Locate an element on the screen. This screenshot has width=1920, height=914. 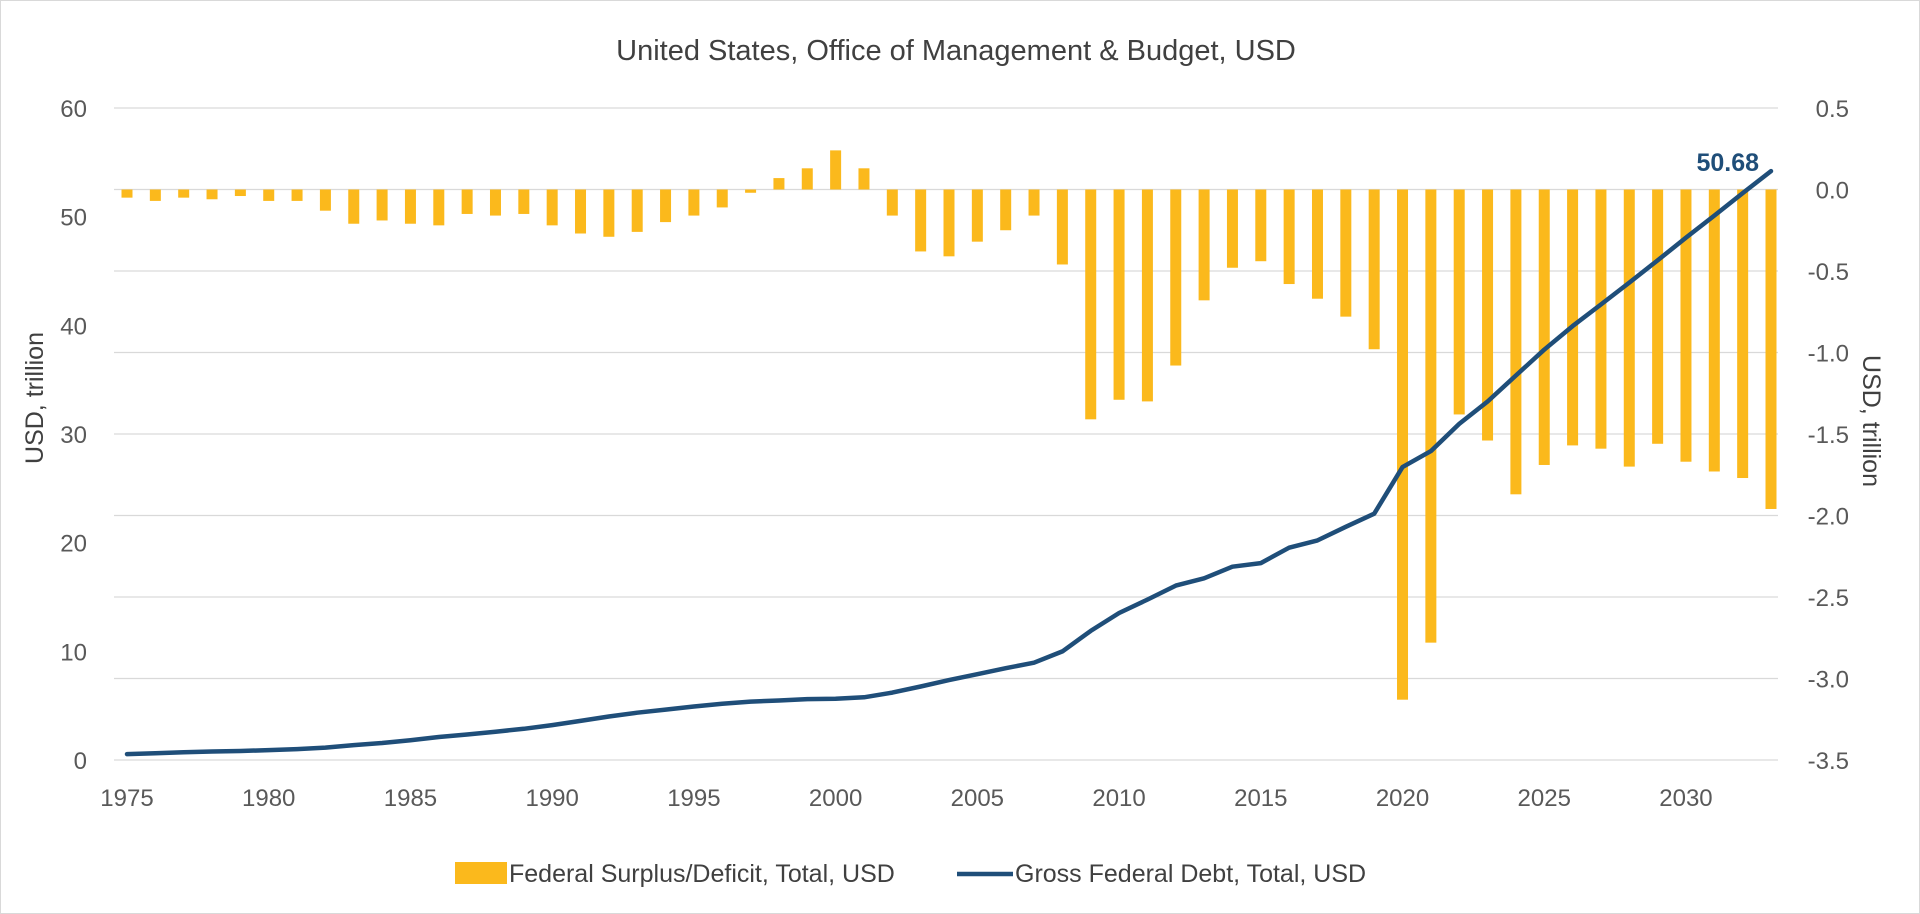
x-tick-label: 2020 is located at coordinates (1402, 798).